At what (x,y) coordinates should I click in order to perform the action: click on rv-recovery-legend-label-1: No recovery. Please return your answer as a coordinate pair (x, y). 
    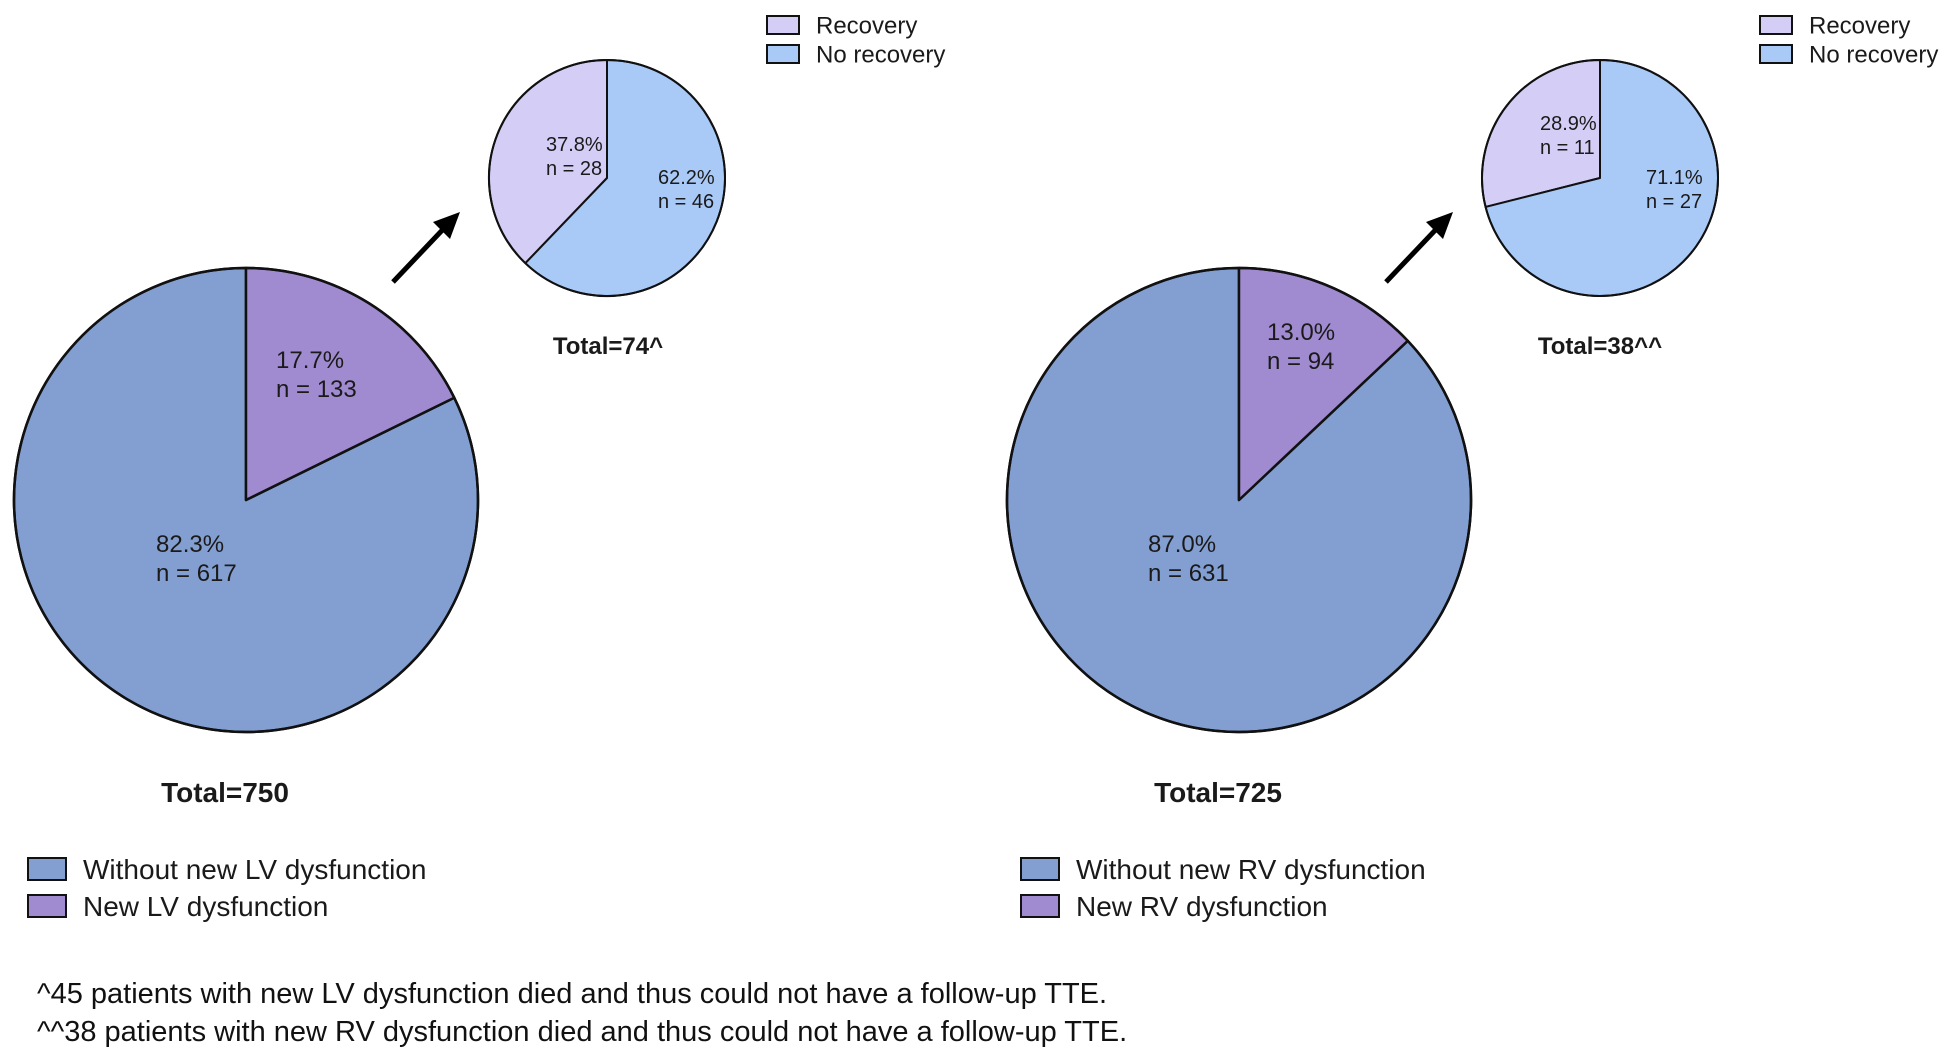
    Looking at the image, I should click on (1873, 55).